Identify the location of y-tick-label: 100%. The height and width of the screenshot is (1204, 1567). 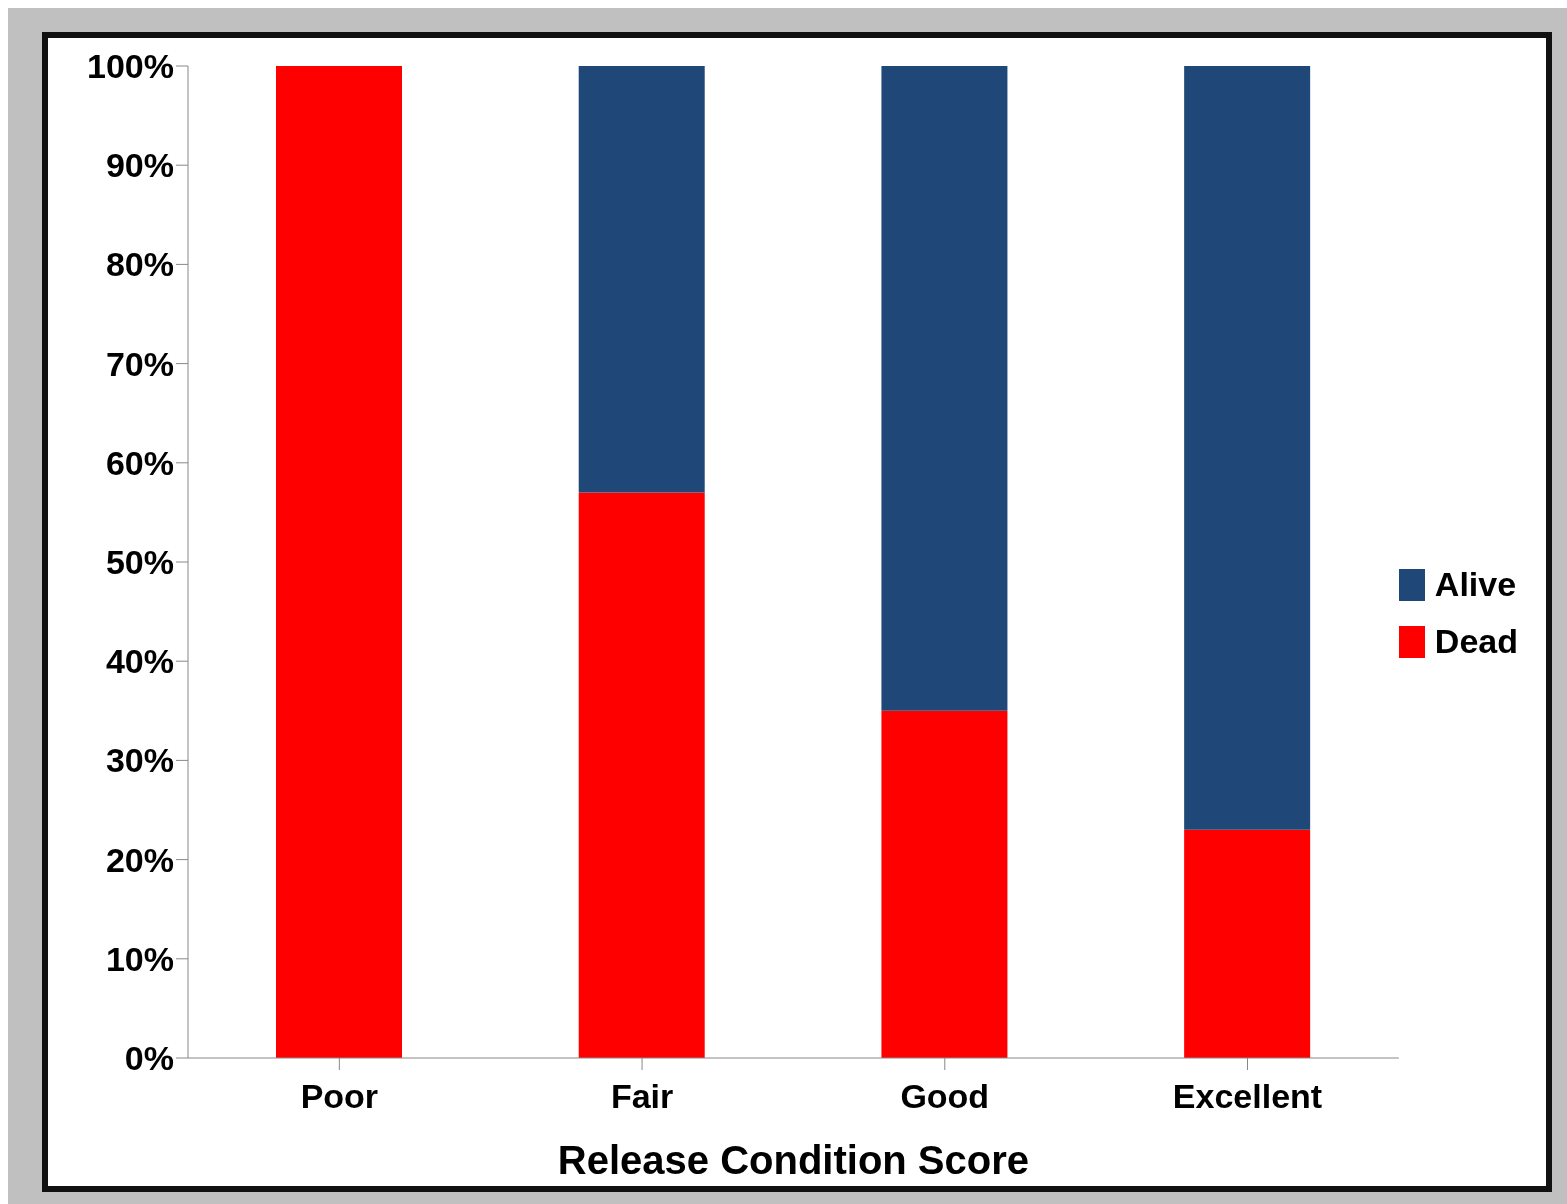
(130, 66).